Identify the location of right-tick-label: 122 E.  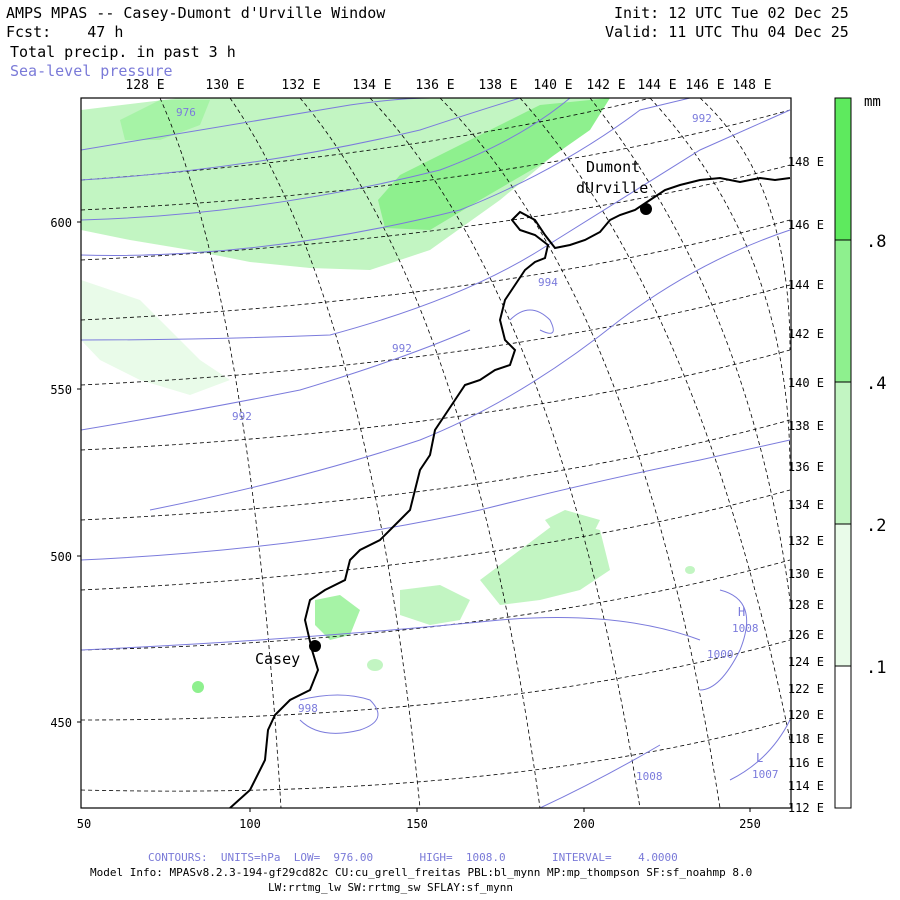
(806, 689).